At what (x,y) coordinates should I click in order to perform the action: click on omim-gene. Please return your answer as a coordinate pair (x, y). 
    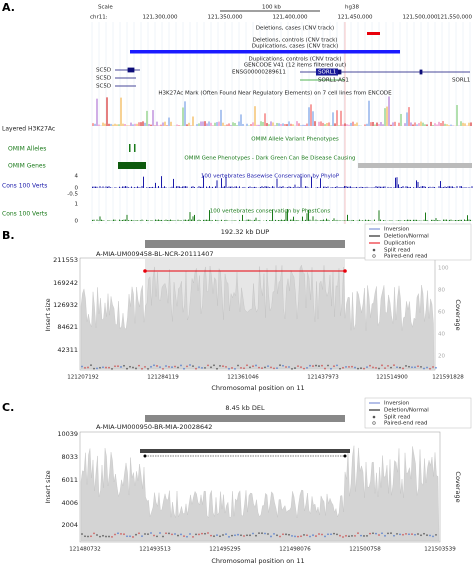
    Looking at the image, I should click on (415, 165).